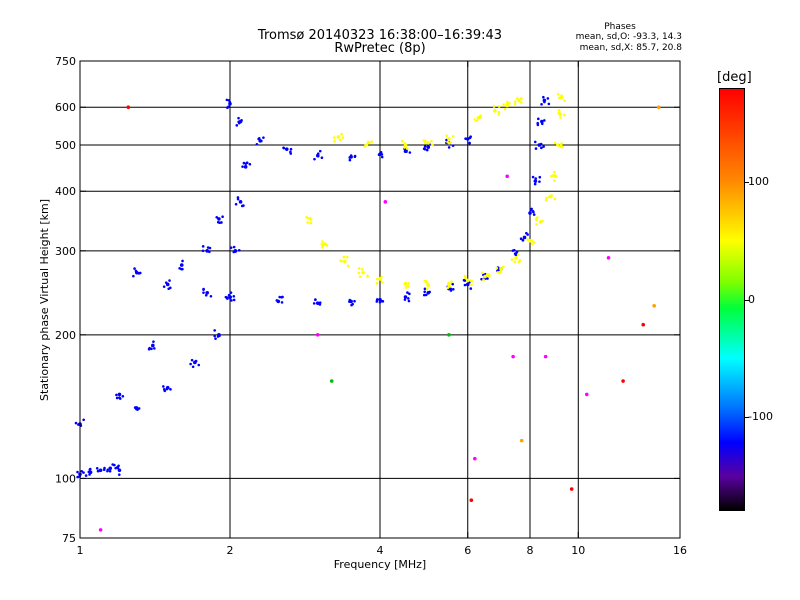  What do you see at coordinates (65, 191) in the screenshot?
I see `y-tick-label: 400` at bounding box center [65, 191].